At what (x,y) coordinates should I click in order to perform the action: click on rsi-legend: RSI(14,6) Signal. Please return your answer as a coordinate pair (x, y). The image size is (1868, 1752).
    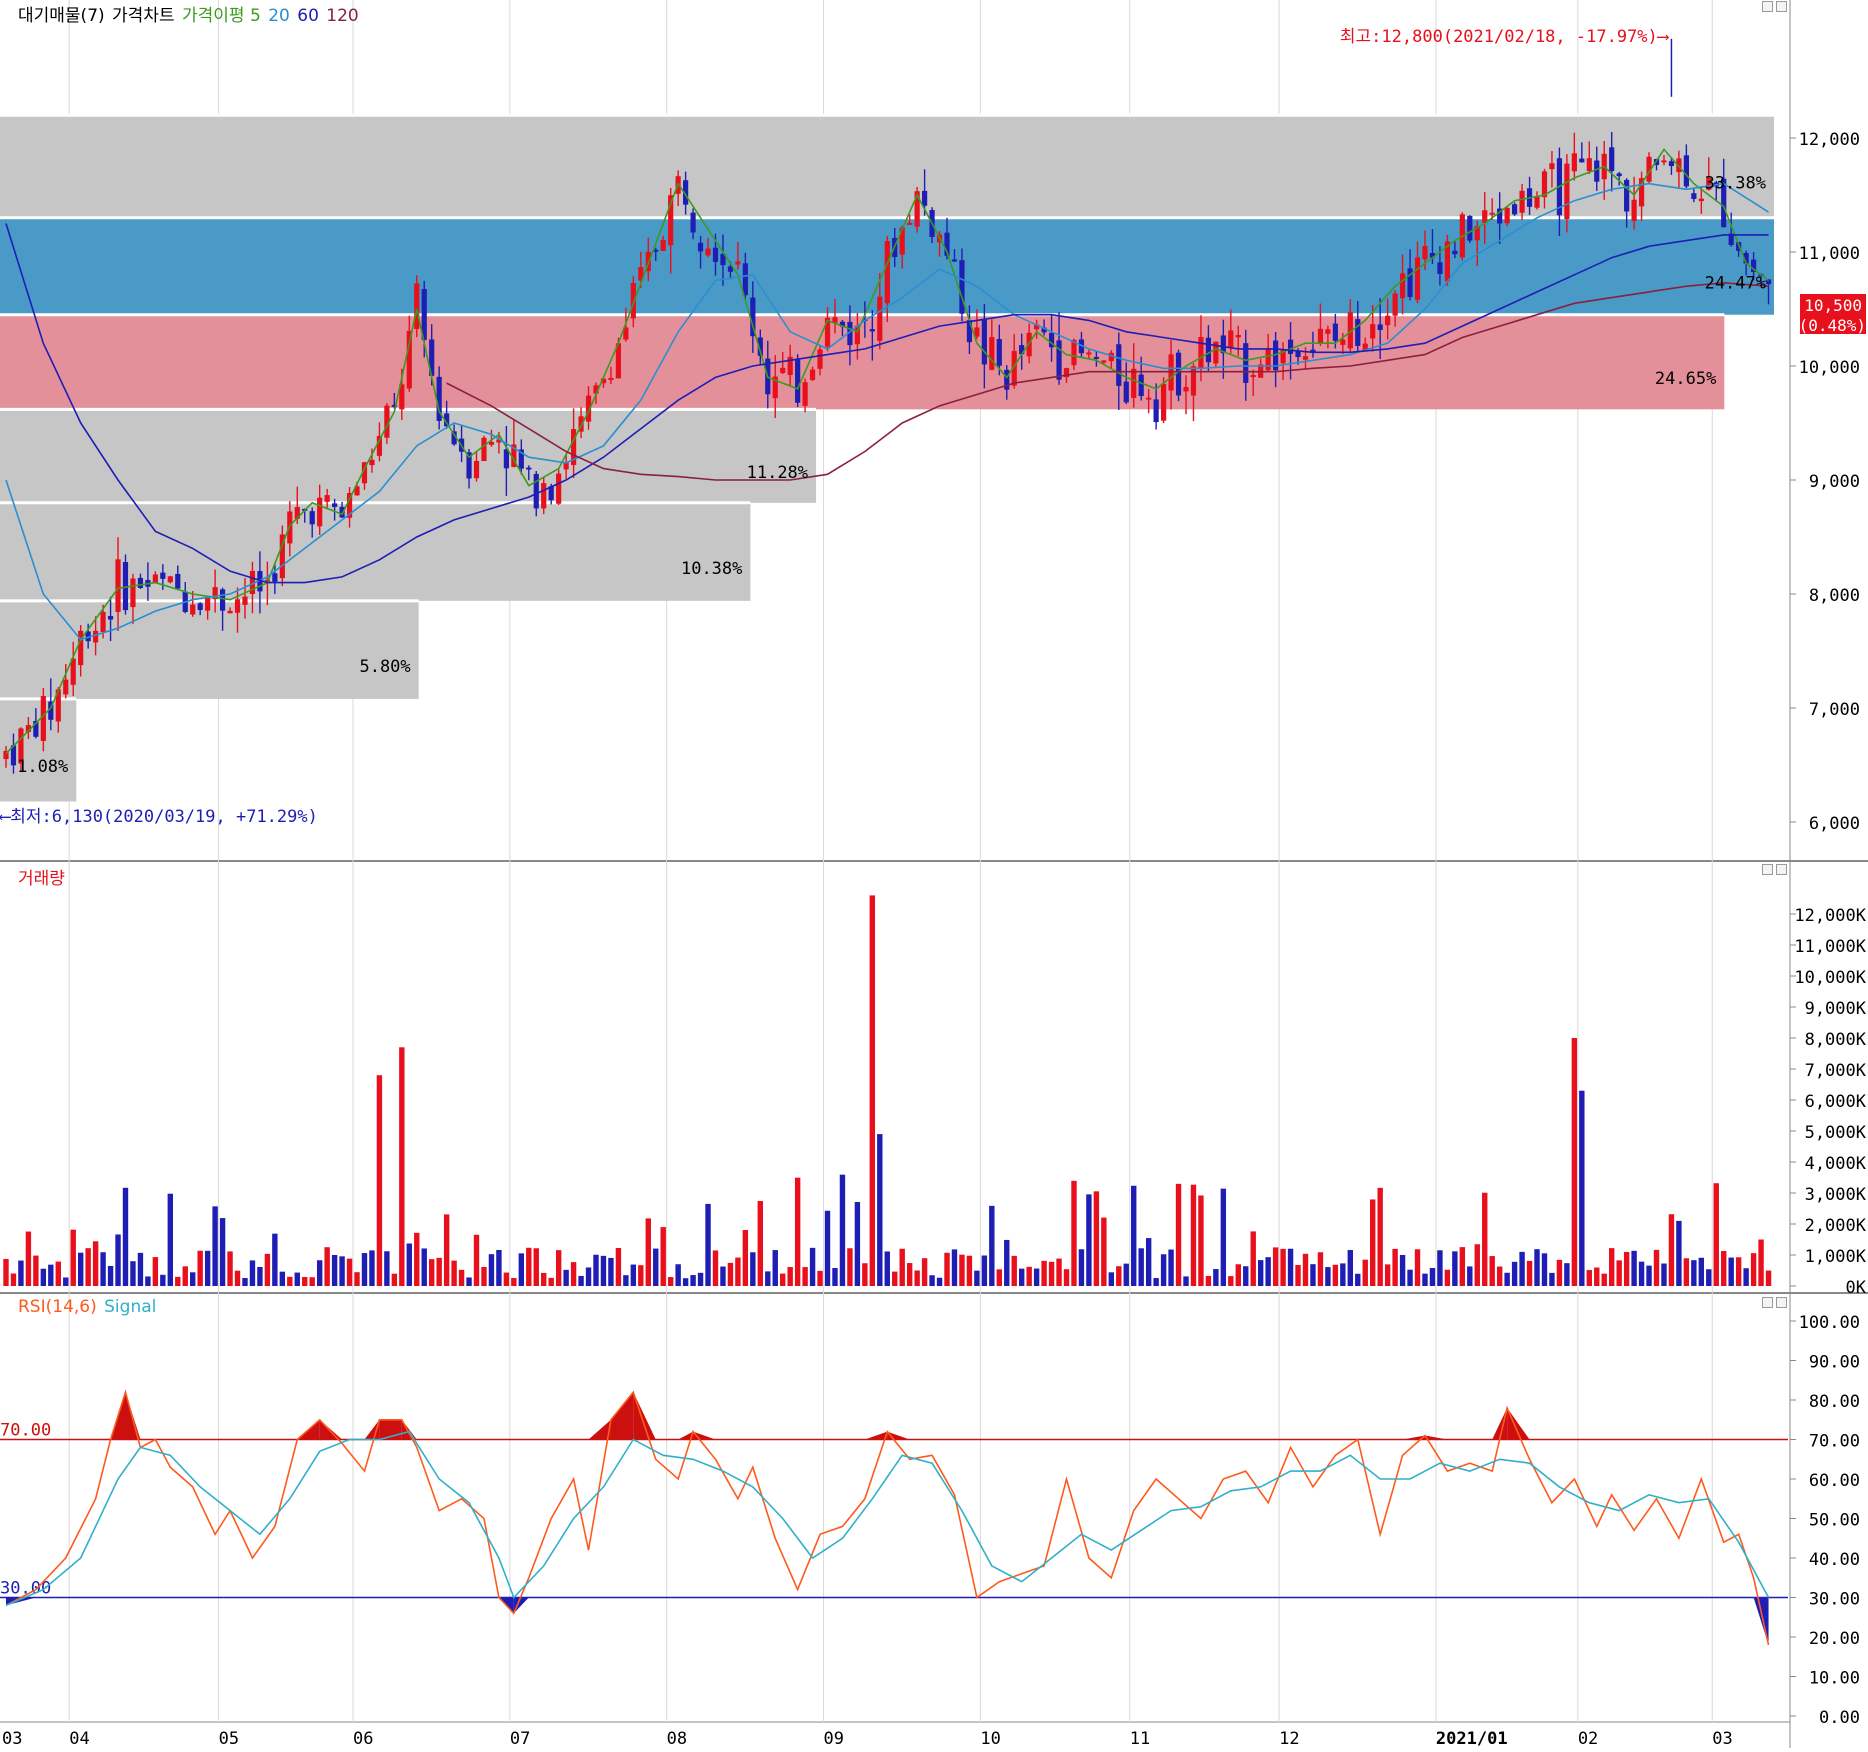
    Looking at the image, I should click on (88, 1307).